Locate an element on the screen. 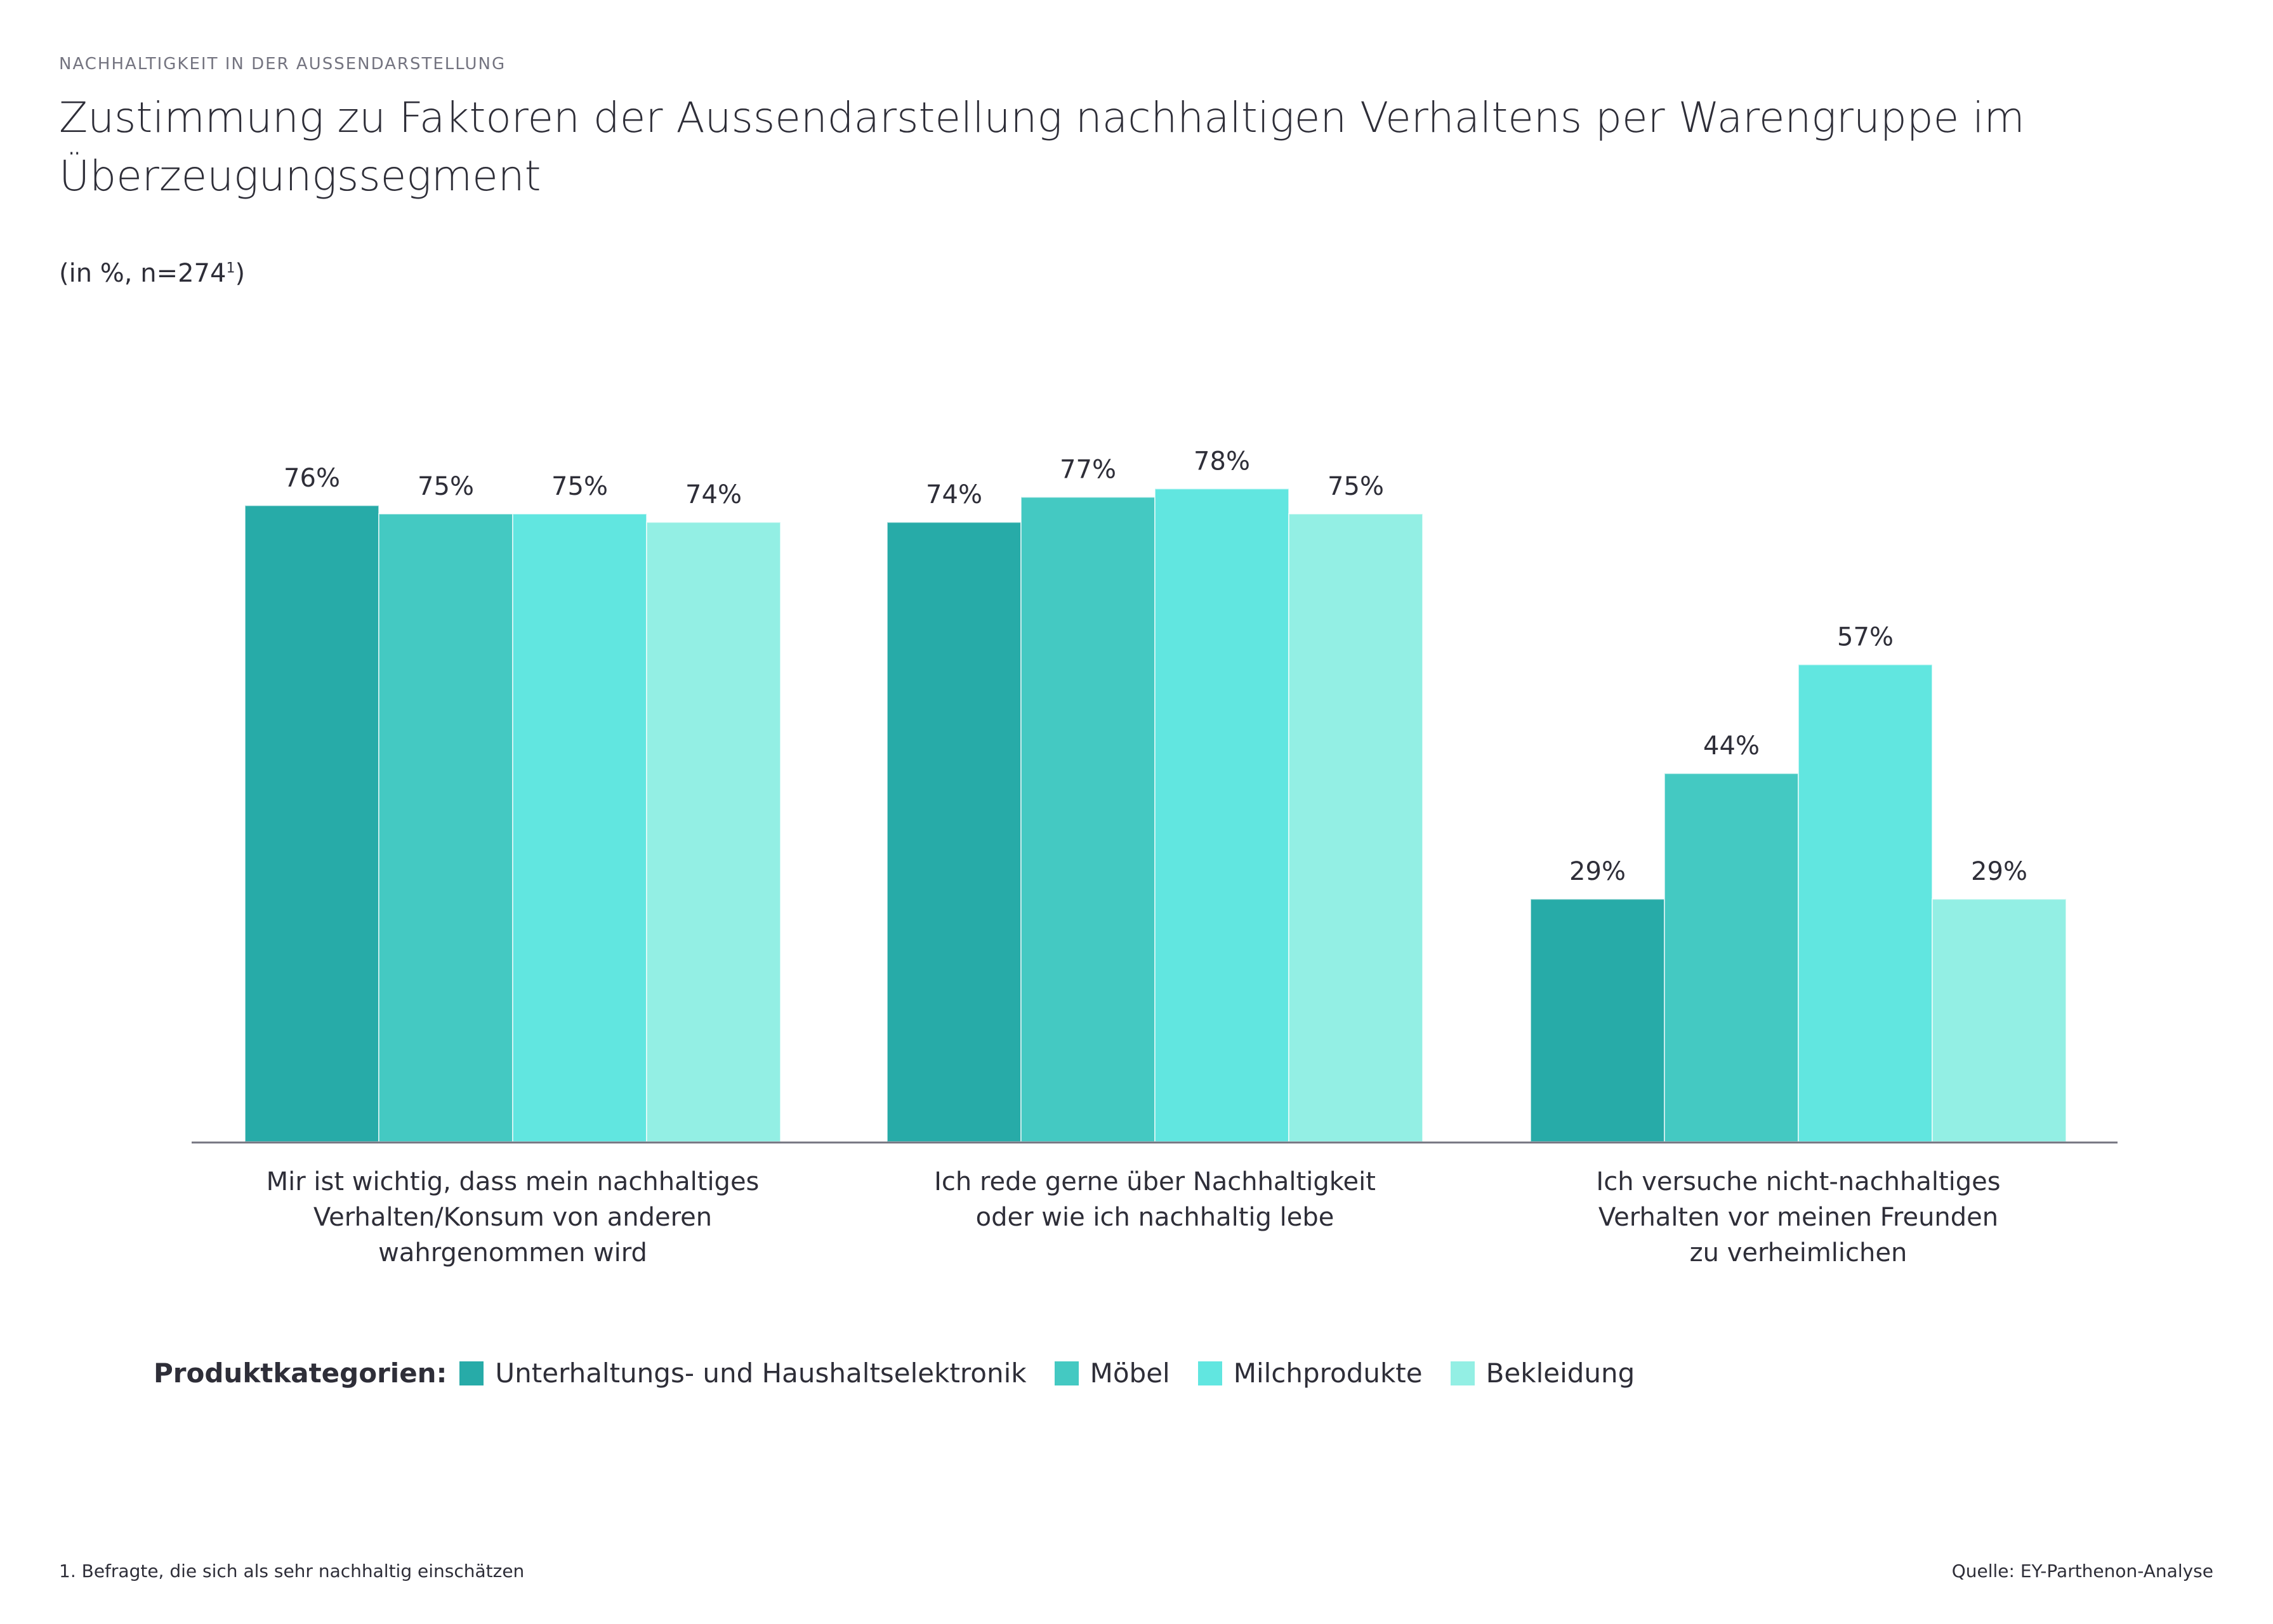 This screenshot has height=1624, width=2273. data-label: 76% is located at coordinates (312, 479).